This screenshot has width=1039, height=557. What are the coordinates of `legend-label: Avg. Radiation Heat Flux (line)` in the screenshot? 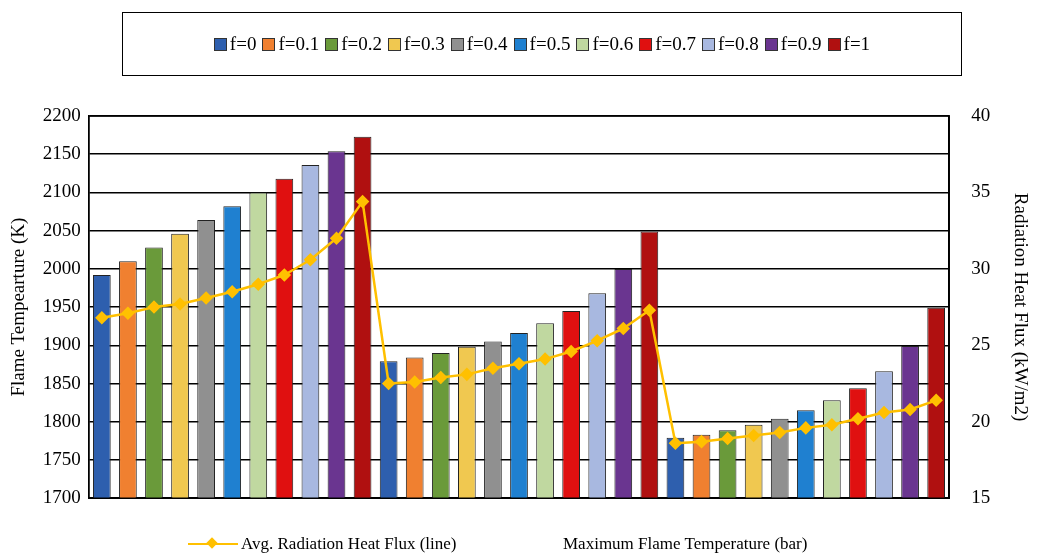 It's located at (348, 544).